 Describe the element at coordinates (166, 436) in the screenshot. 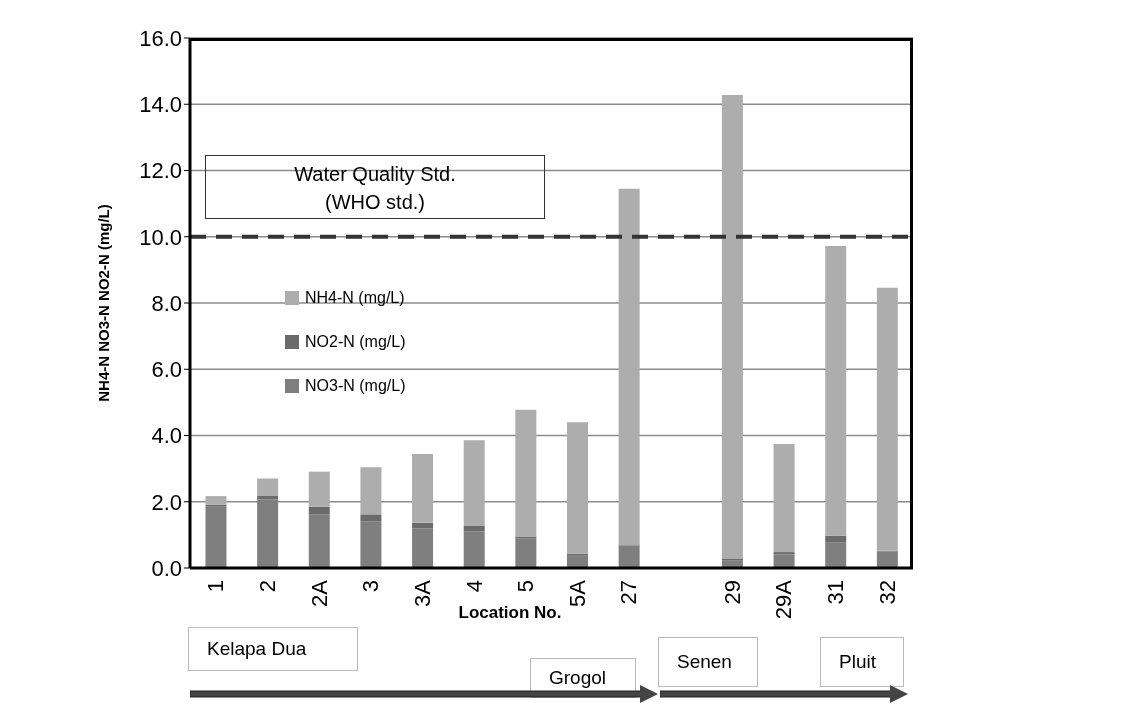

I see `y-tick-label: 4.0` at that location.